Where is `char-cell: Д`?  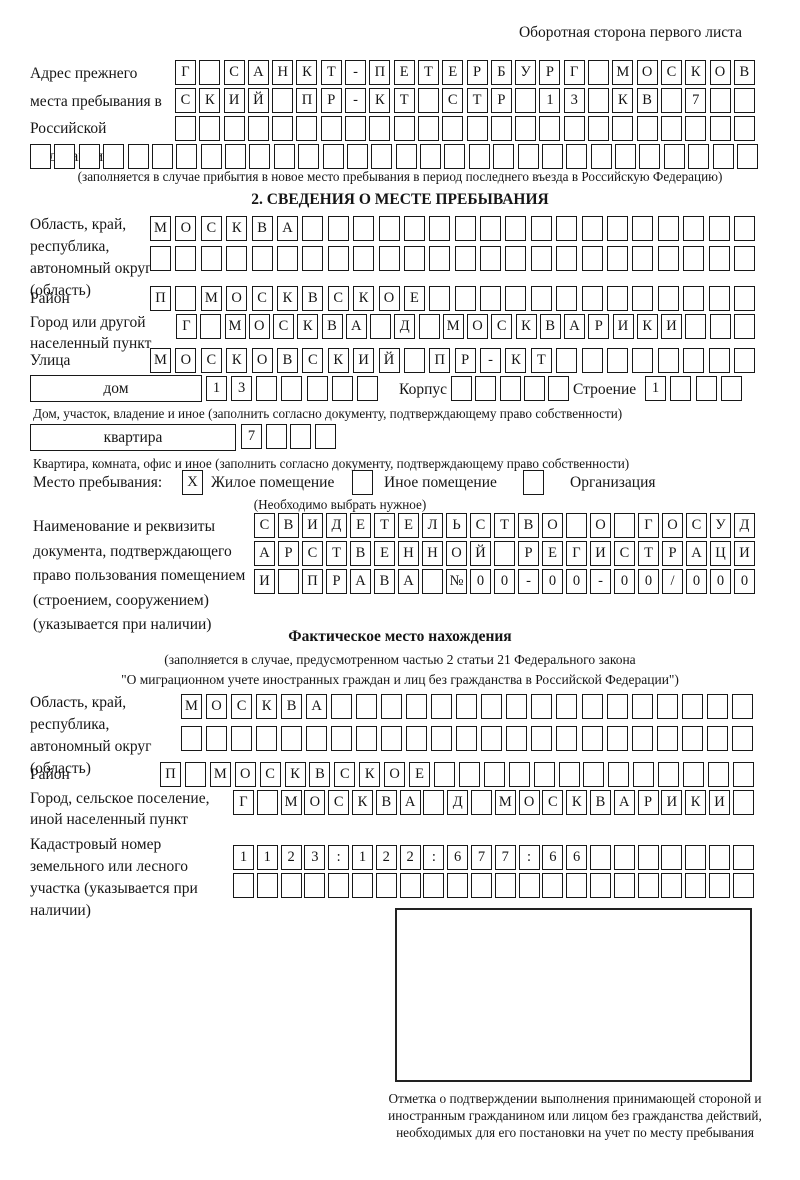
char-cell: Д is located at coordinates (336, 525).